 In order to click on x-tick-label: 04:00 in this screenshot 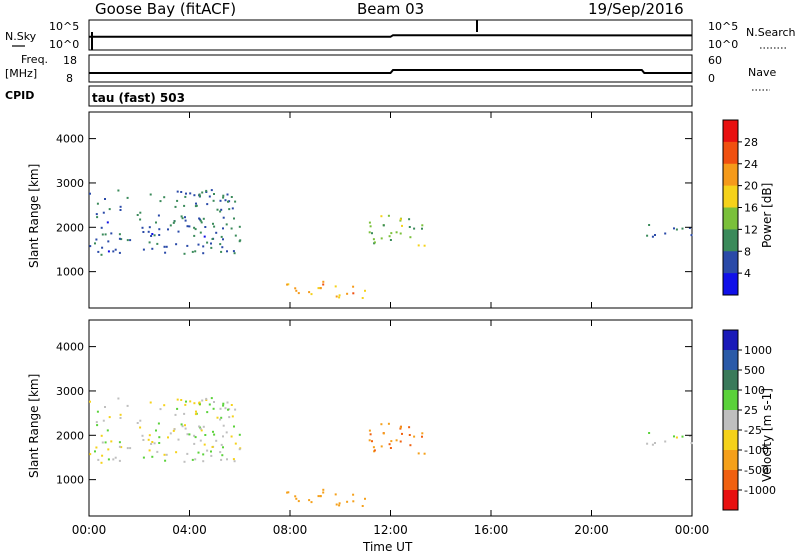, I will do `click(189, 530)`.